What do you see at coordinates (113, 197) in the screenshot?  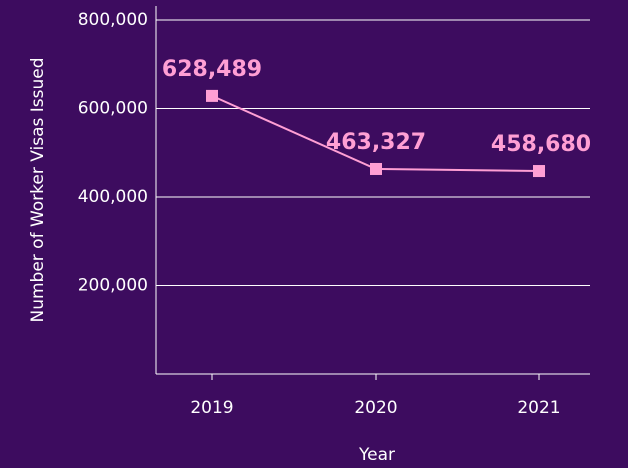 I see `y-tick-label: 400,000` at bounding box center [113, 197].